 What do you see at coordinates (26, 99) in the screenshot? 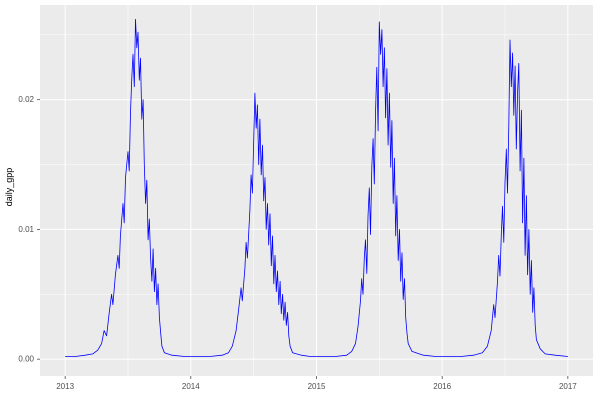
I see `y-tick-label: 0.02` at bounding box center [26, 99].